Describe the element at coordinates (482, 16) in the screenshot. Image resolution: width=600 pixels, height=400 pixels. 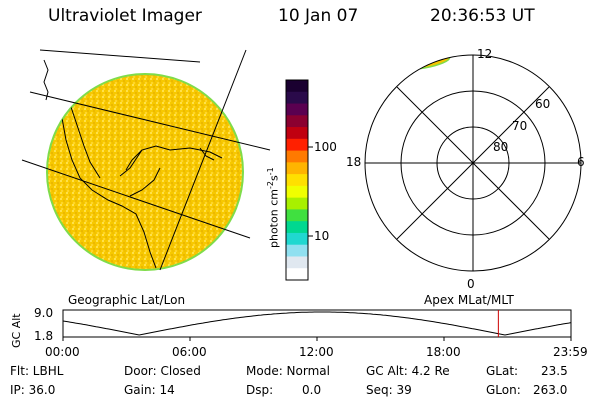
I see `time-label: 20:36:53 UT` at that location.